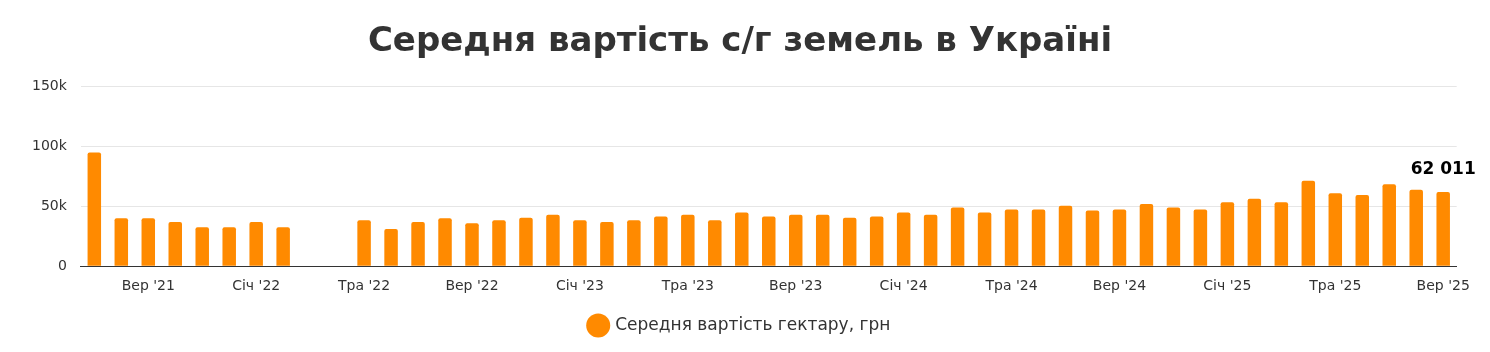  Describe the element at coordinates (1335, 285) in the screenshot. I see `x-tick-label: Тра '25` at that location.